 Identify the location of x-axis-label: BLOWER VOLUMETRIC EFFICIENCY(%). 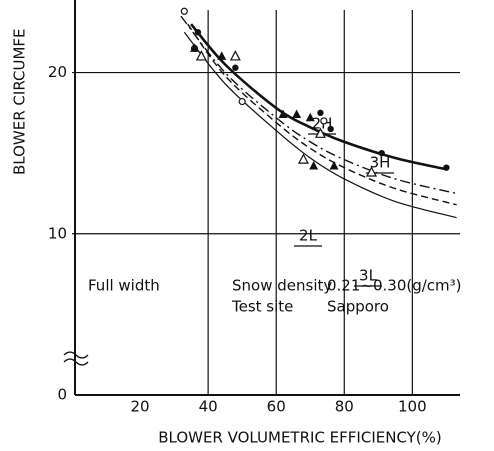
(300, 438).